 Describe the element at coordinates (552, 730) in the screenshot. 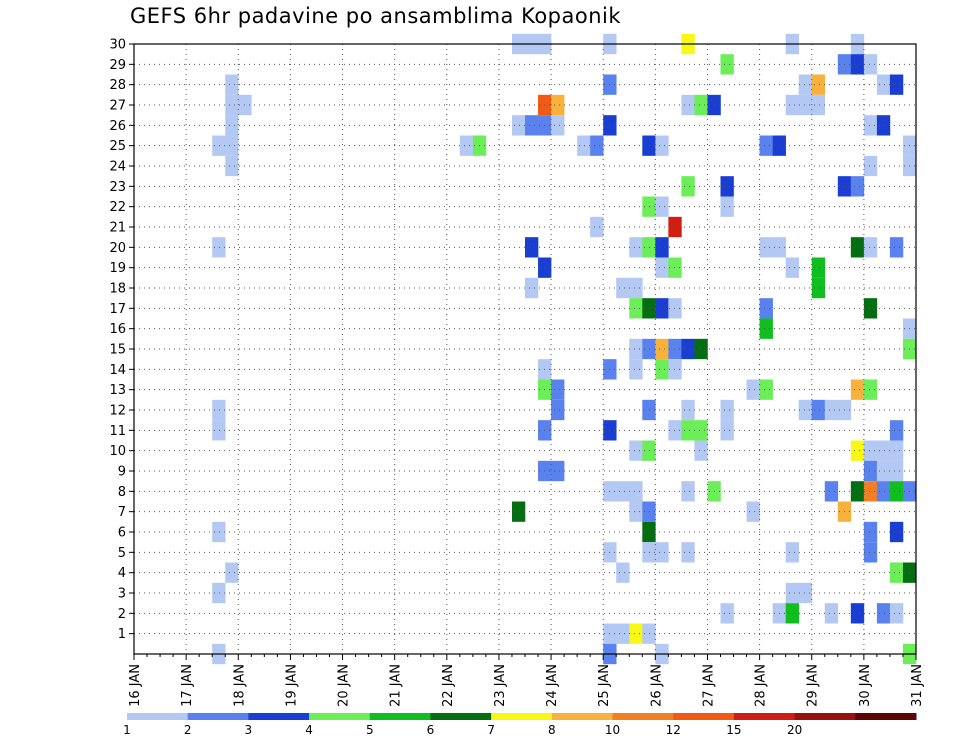

I see `legend-label: 8` at that location.